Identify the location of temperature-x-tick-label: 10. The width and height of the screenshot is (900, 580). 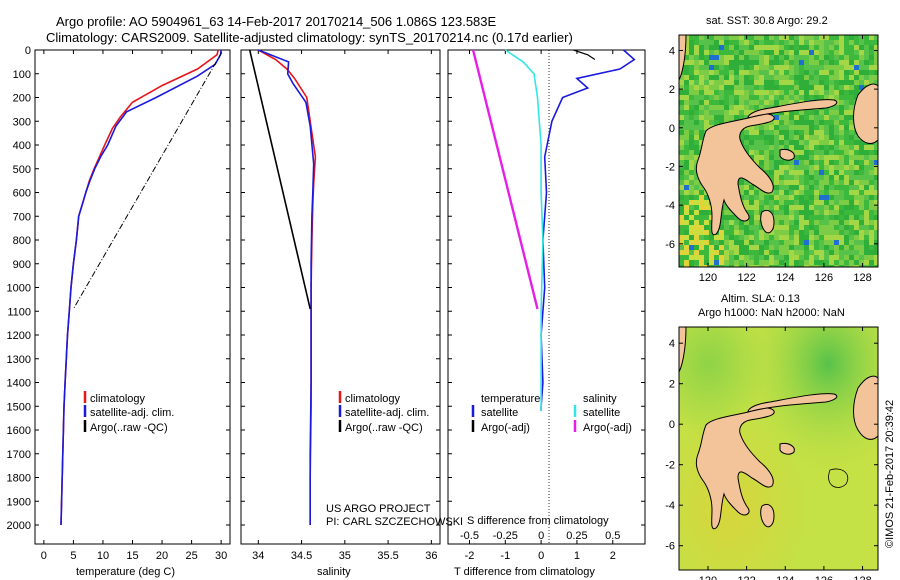
(103, 556).